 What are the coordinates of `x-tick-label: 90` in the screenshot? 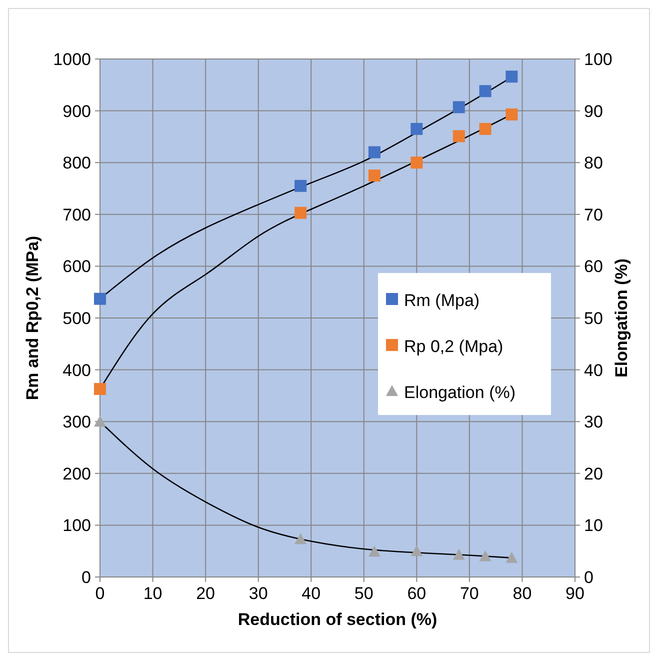 It's located at (575, 593).